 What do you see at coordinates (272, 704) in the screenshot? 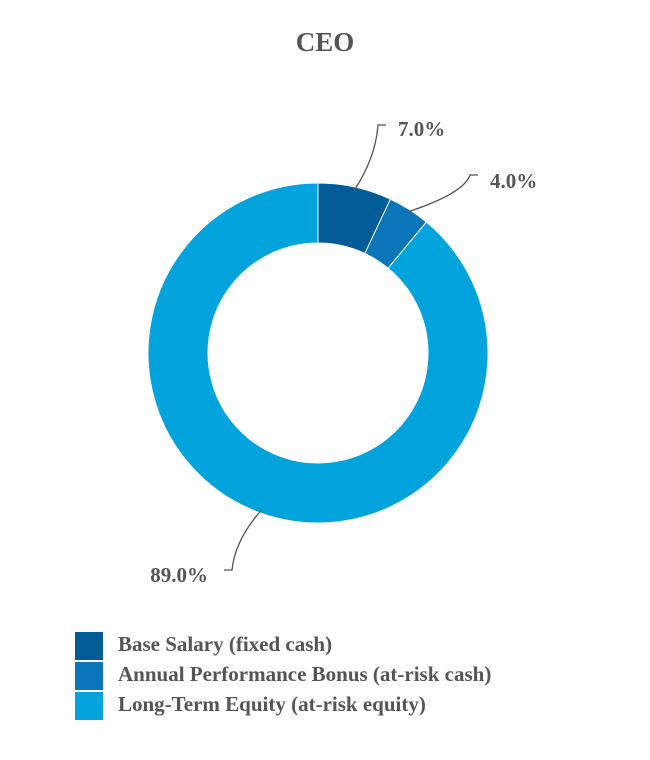
I see `legend-label: Long-Term Equity (at-risk equity)` at bounding box center [272, 704].